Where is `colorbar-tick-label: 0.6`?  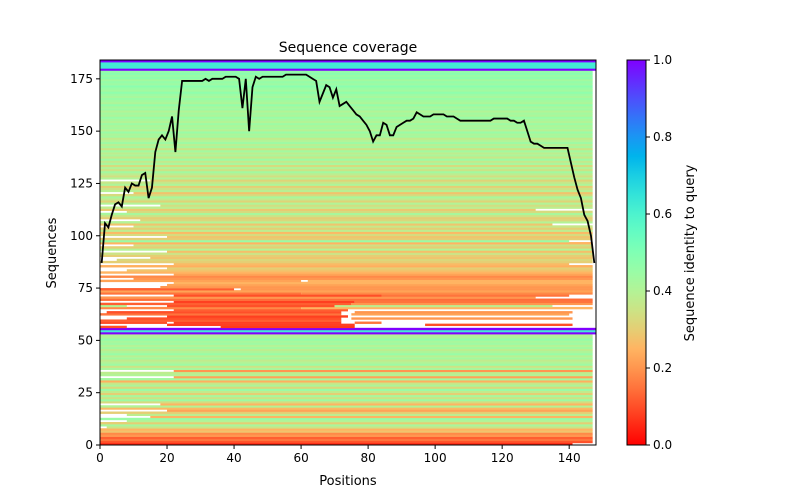
colorbar-tick-label: 0.6 is located at coordinates (662, 214).